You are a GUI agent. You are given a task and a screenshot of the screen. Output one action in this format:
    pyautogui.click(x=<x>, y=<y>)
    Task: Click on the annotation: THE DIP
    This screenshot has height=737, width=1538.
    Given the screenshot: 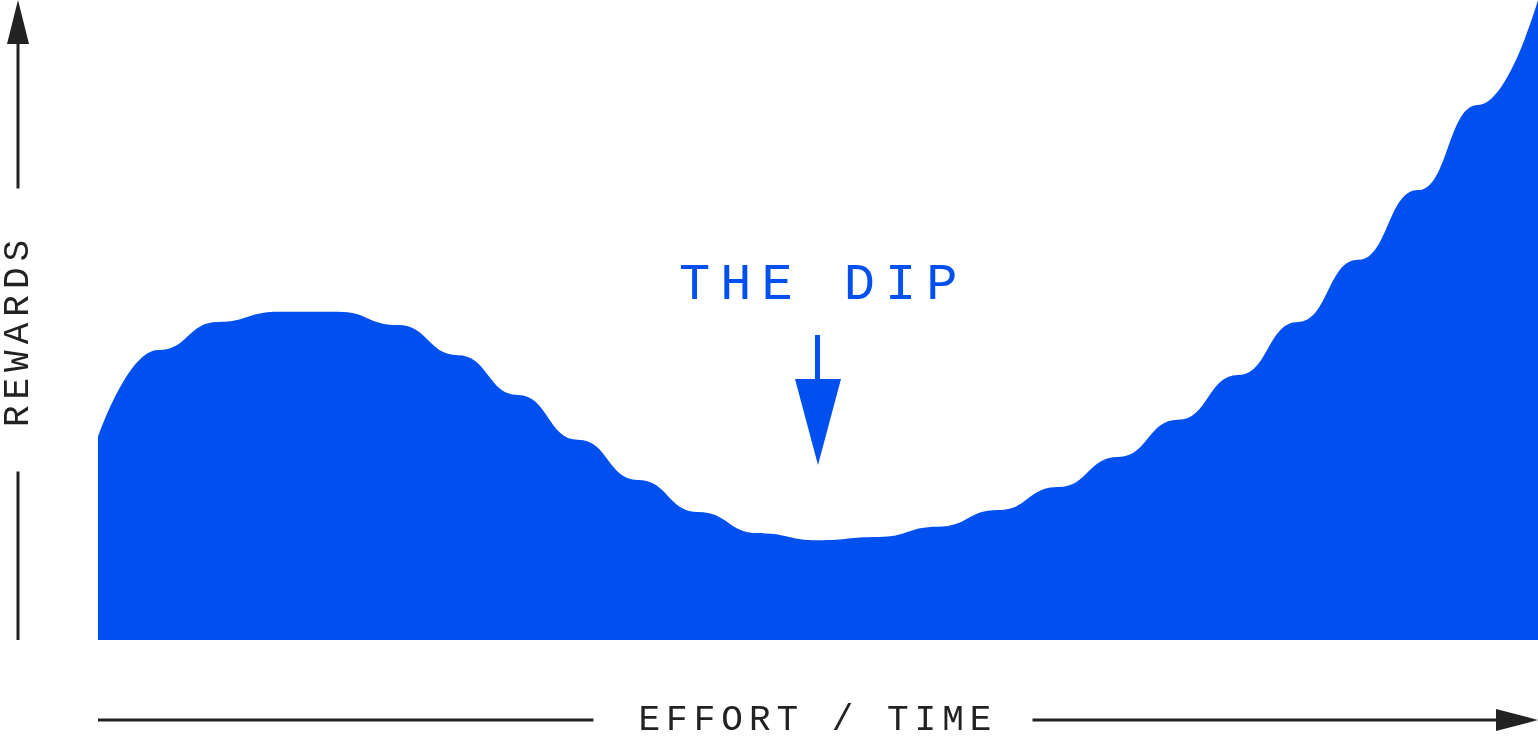 What is the action you would take?
    pyautogui.click(x=823, y=285)
    